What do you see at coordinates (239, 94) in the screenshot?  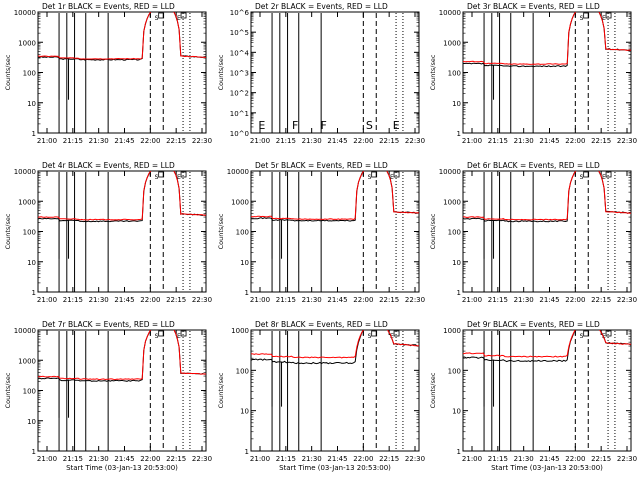 I see `y-tick-label: 10^2` at bounding box center [239, 94].